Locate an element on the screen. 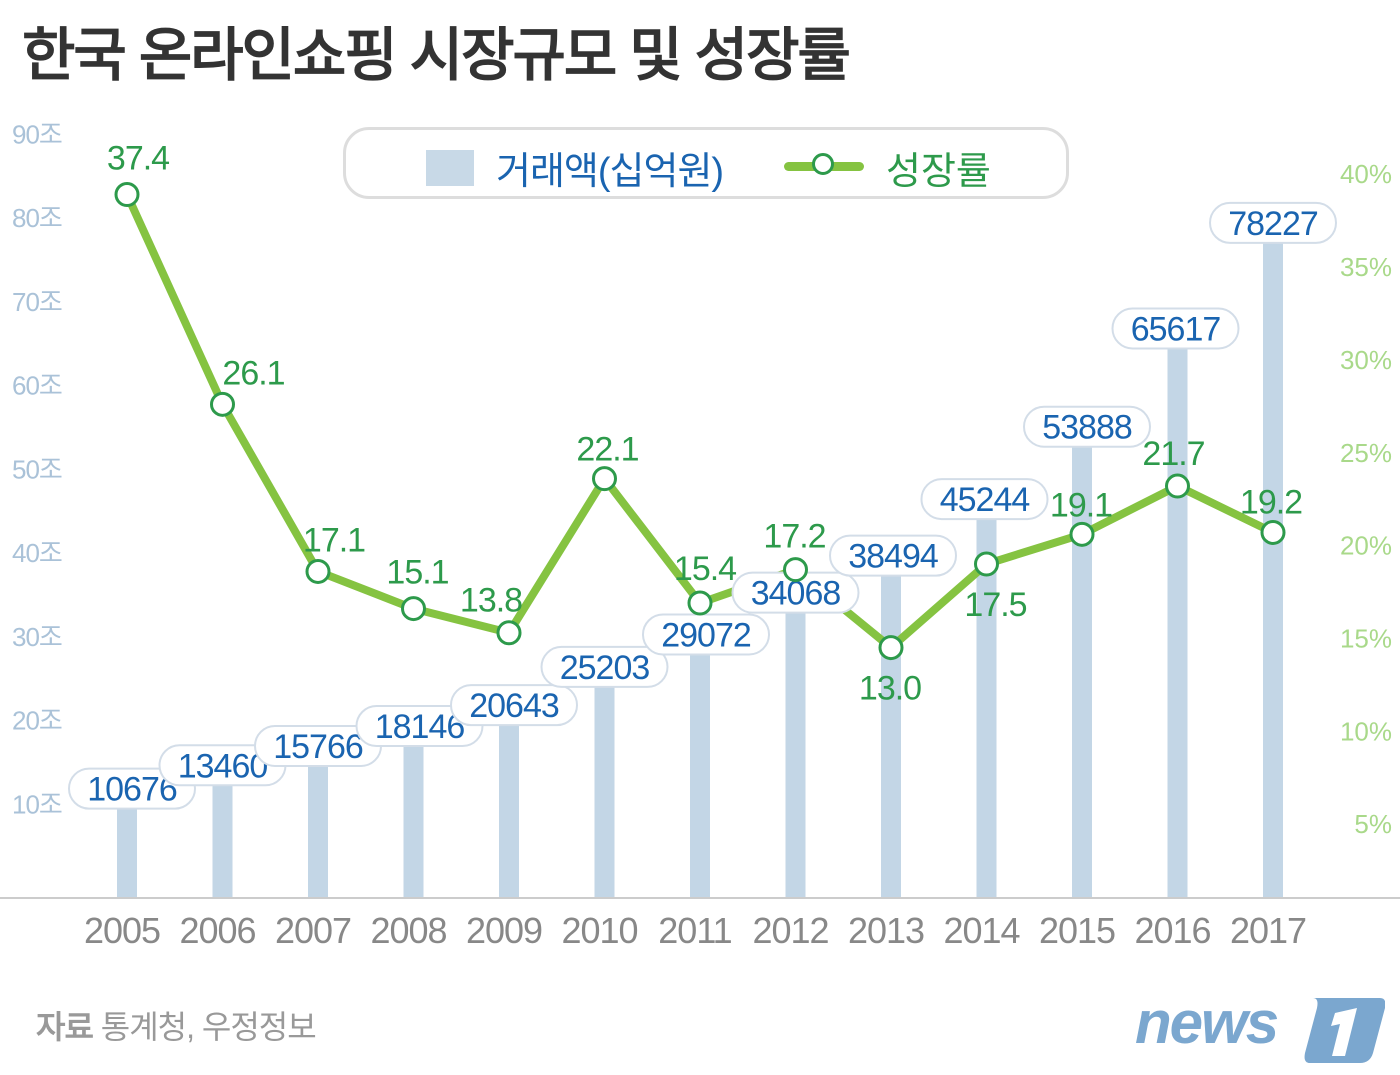 This screenshot has height=1075, width=1400. bar-value-label: 45244 is located at coordinates (985, 500).